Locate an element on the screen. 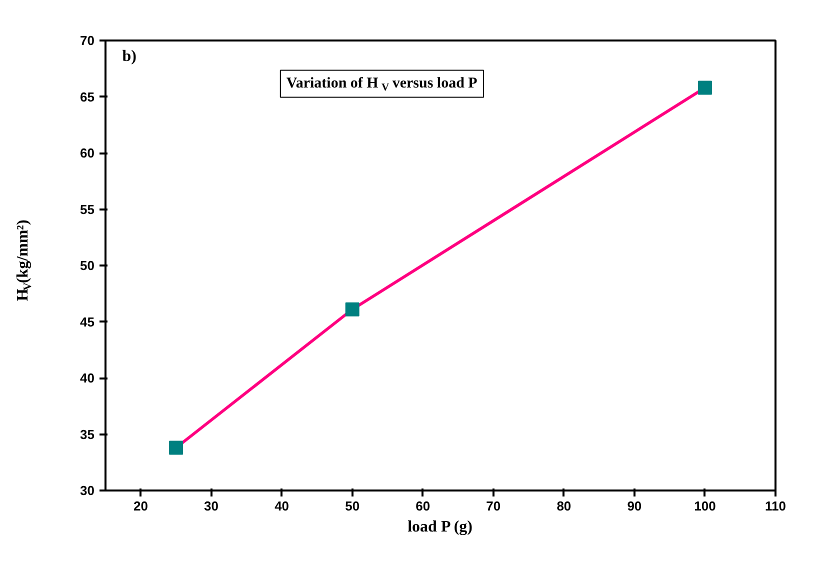  y-tick-label: 65 is located at coordinates (87, 96).